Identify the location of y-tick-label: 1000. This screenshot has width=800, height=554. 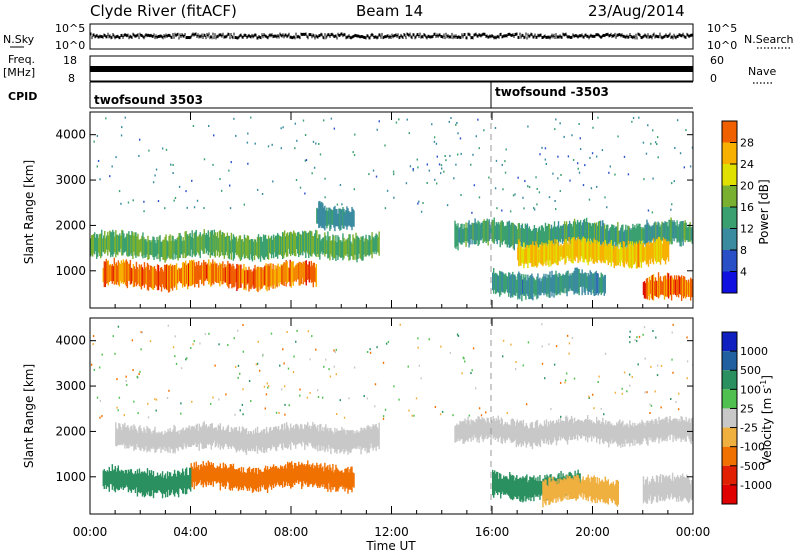
(70, 271).